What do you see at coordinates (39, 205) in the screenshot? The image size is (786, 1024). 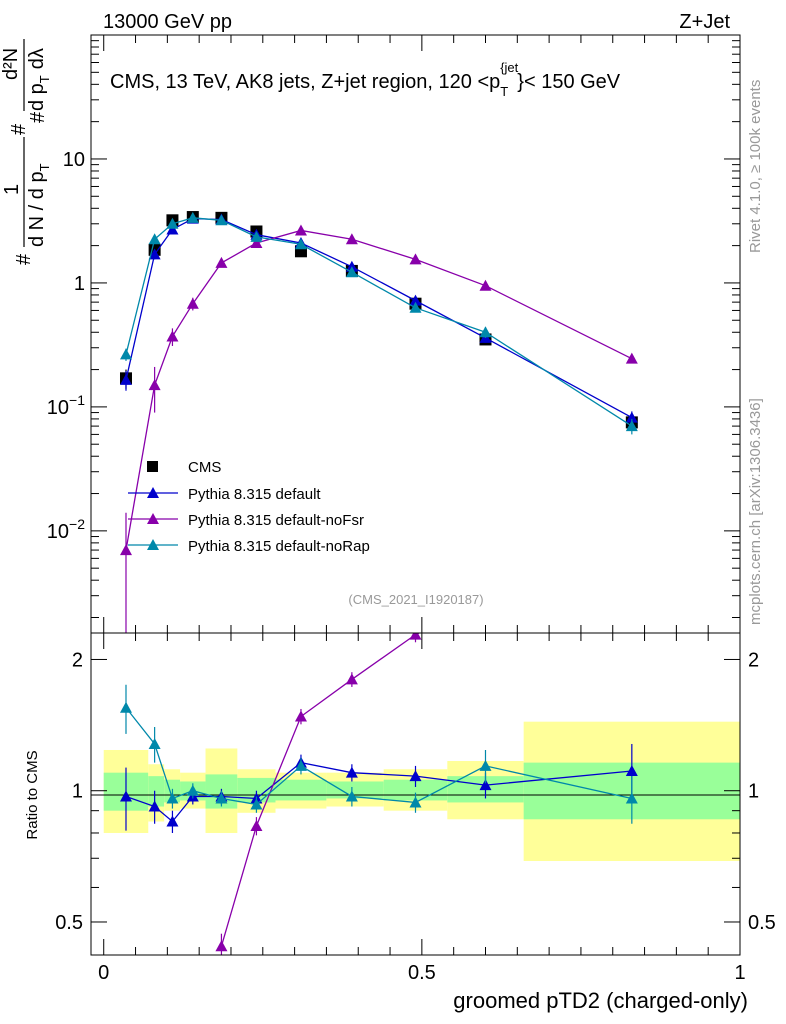 I see `main-ylabel-dn: d N / d pT` at bounding box center [39, 205].